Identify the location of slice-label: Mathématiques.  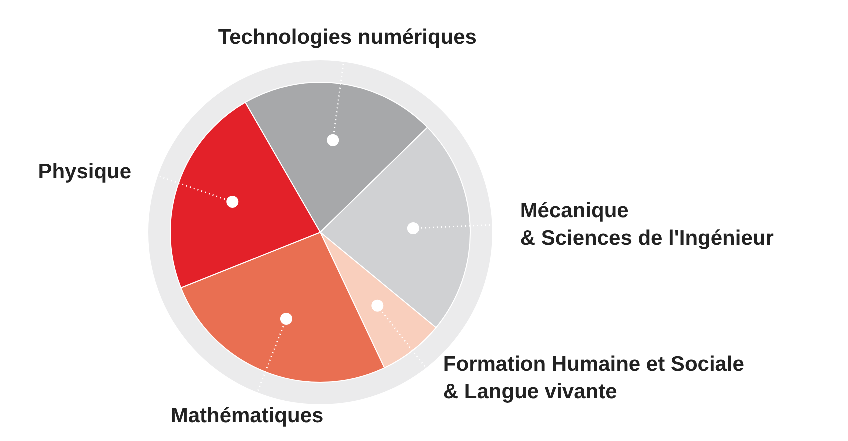
(247, 416).